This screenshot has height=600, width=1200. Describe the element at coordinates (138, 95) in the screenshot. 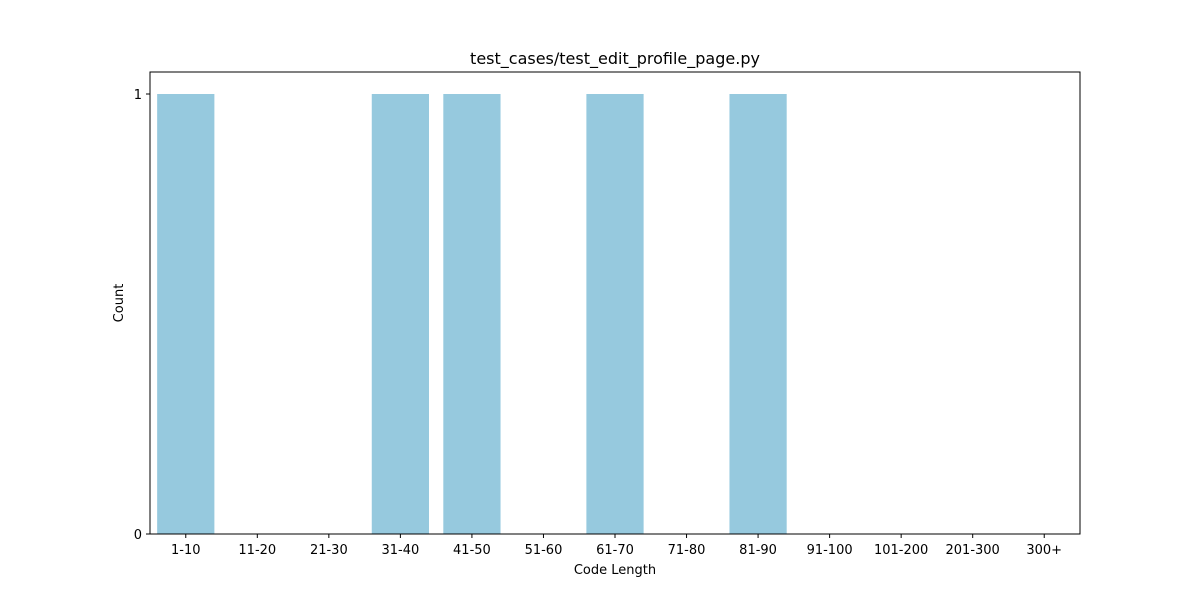

I see `y-tick-label: 1` at that location.